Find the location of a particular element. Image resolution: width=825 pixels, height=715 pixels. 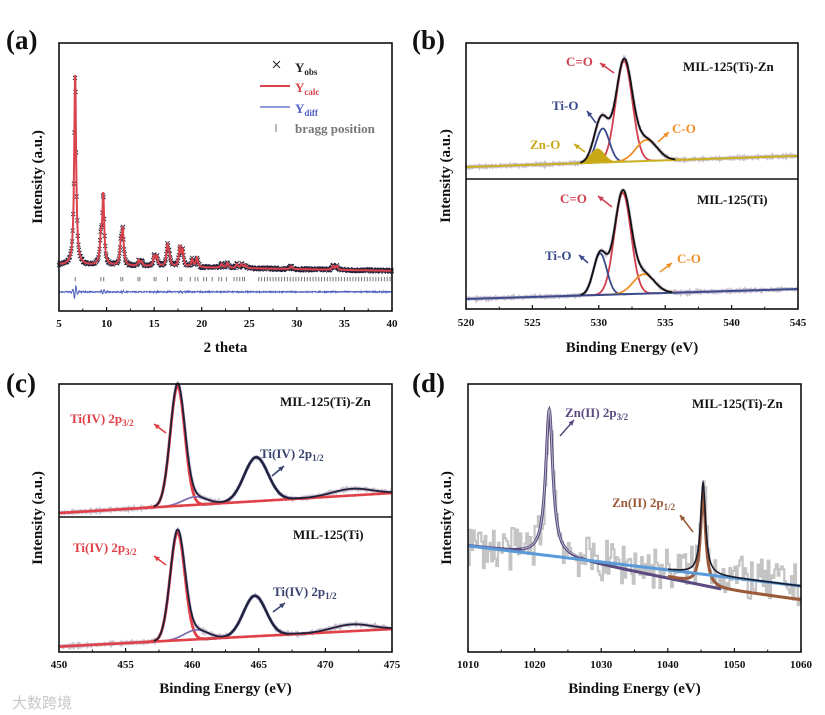

x-tick-label-text: 540 is located at coordinates (731, 323).